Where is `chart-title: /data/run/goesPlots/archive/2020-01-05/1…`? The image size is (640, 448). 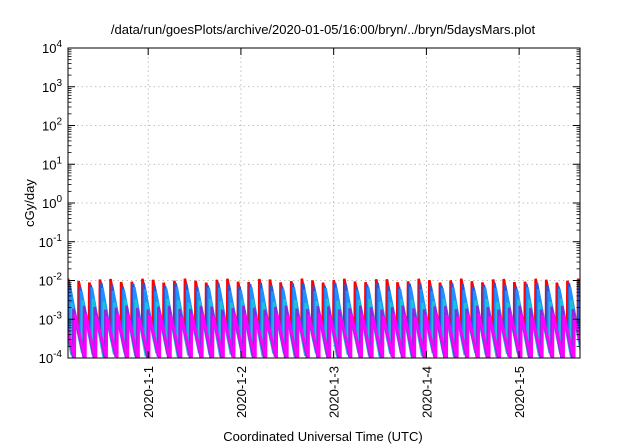 chart-title: /data/run/goesPlots/archive/2020-01-05/1… is located at coordinates (323, 29).